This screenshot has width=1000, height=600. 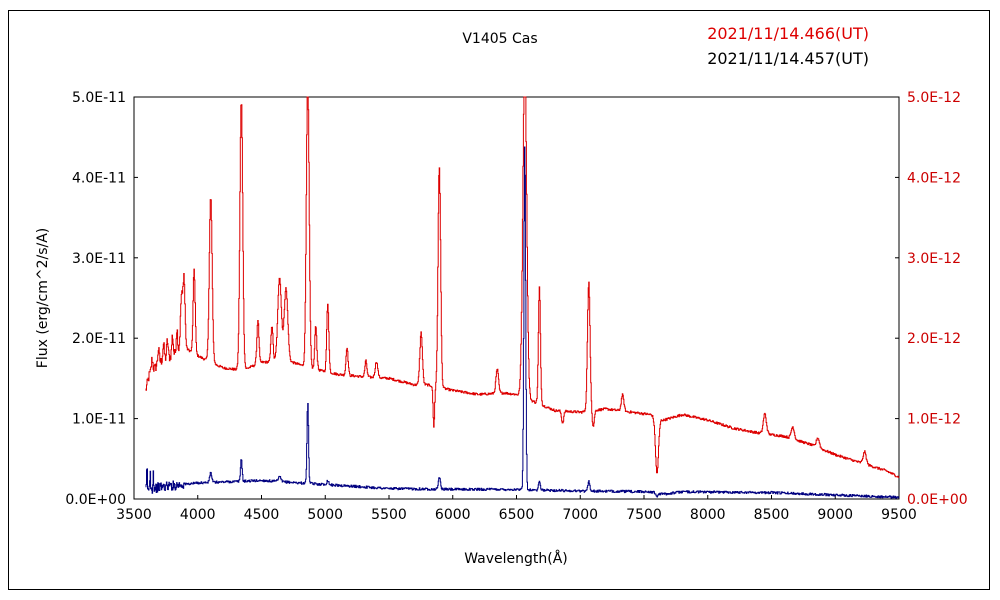 I want to click on x-tick-label: 4500, so click(x=262, y=515).